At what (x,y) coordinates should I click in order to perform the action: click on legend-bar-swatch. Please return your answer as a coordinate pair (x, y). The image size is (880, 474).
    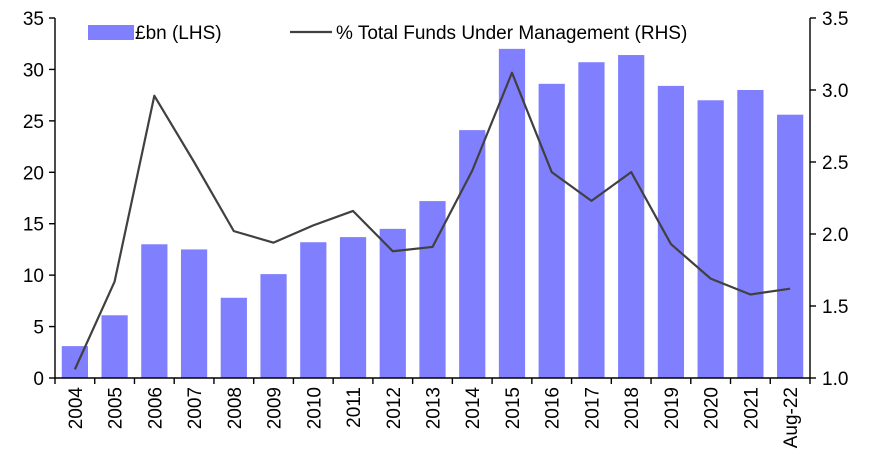
    Looking at the image, I should click on (111, 32).